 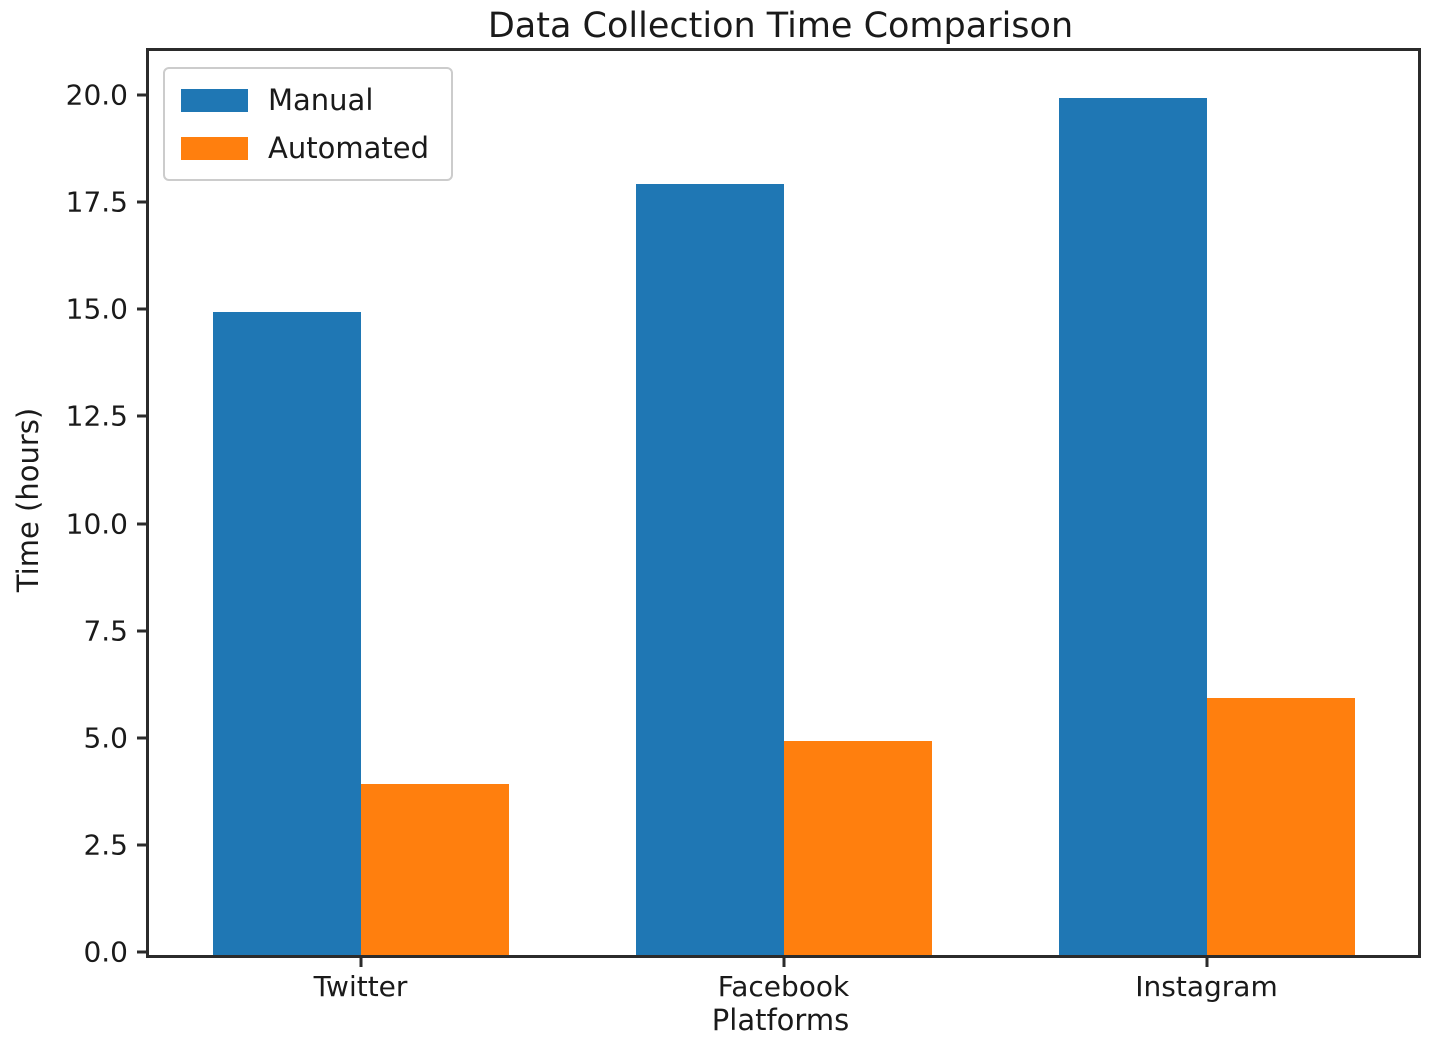 What do you see at coordinates (105, 738) in the screenshot?
I see `y-tick-label: 5.0` at bounding box center [105, 738].